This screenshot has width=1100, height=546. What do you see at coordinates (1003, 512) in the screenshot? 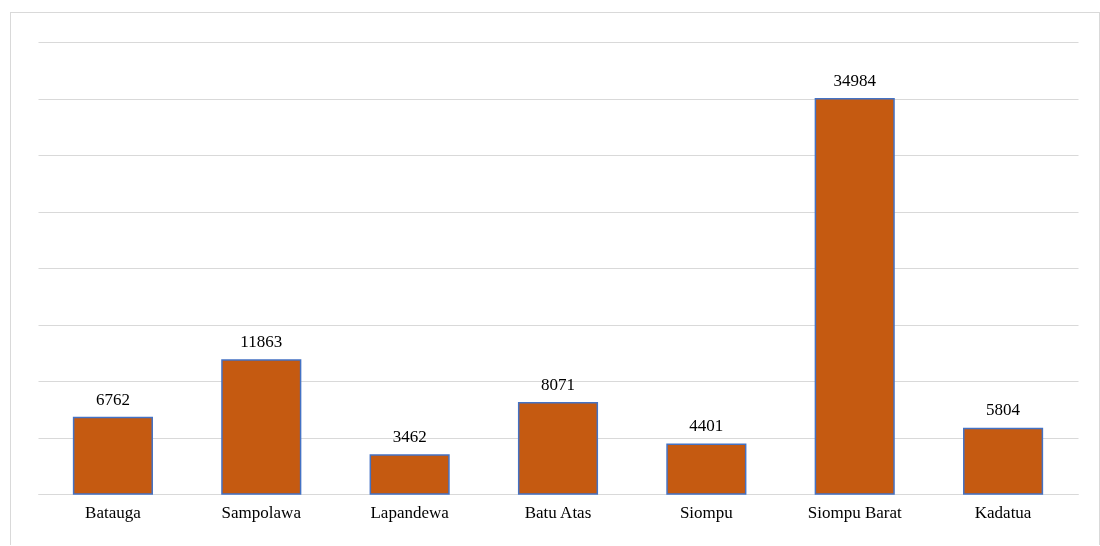
I see `x-tick-label: Kadatua` at bounding box center [1003, 512].